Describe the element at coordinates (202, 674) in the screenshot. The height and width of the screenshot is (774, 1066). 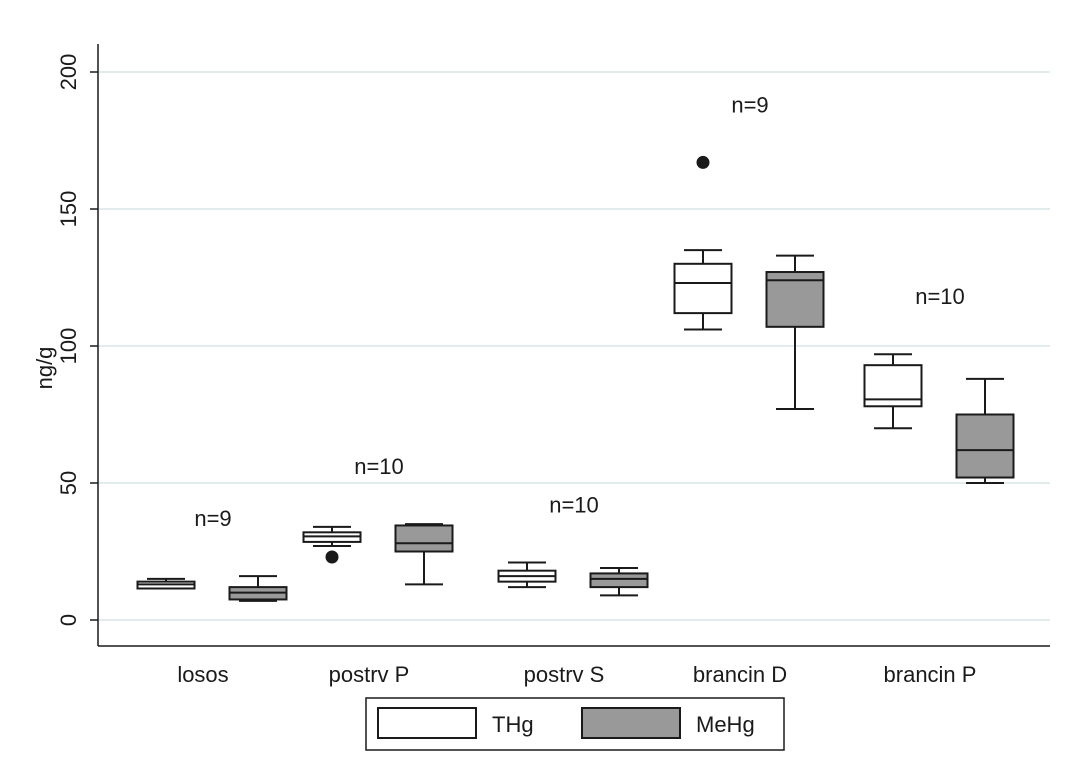
I see `x-category-label: losos` at that location.